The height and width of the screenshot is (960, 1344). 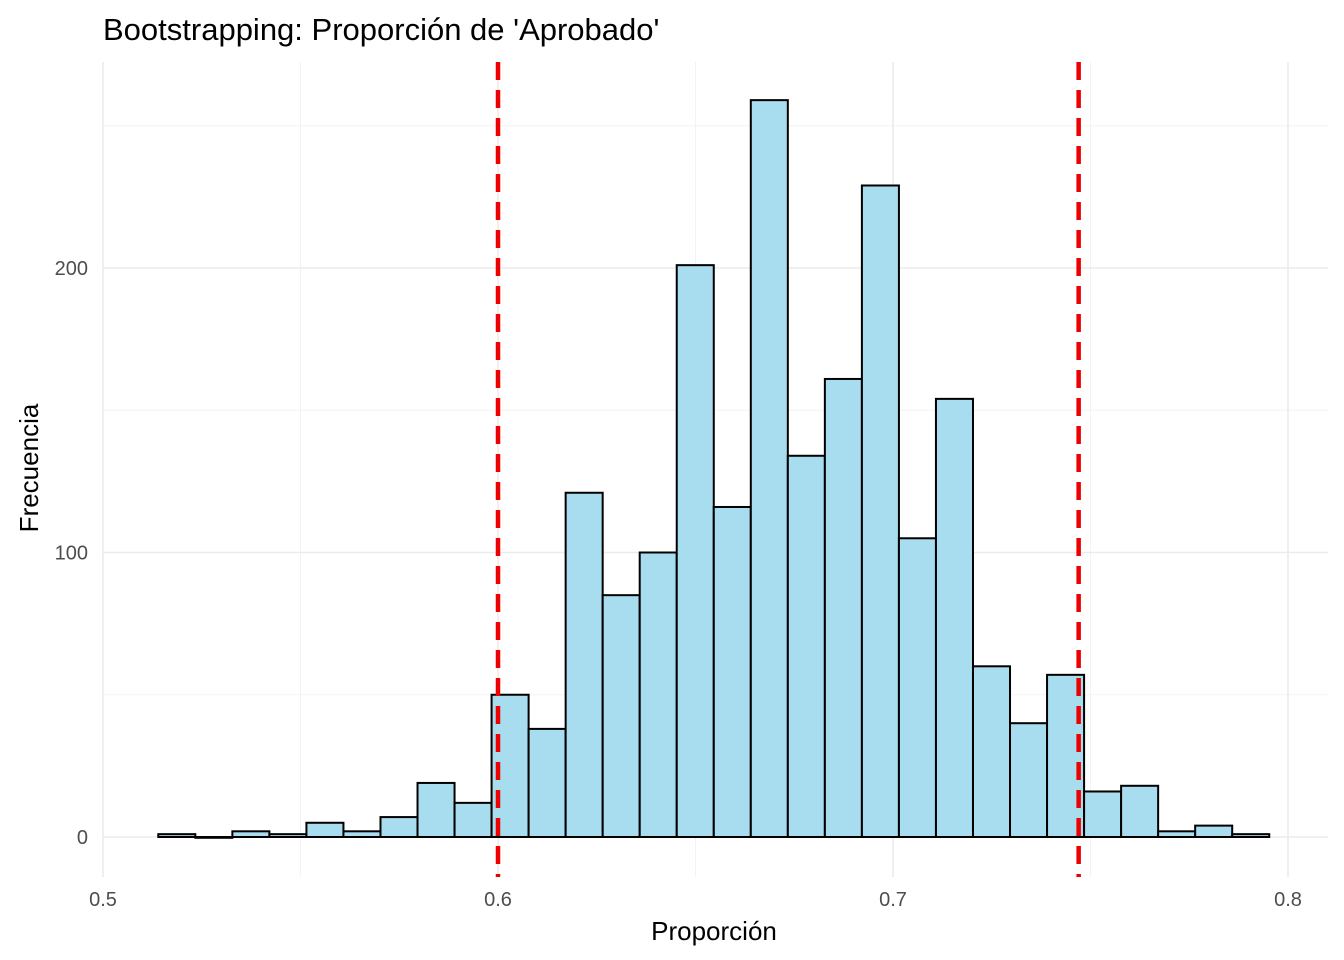 I want to click on x-axis-label: Proporción, so click(x=714, y=931).